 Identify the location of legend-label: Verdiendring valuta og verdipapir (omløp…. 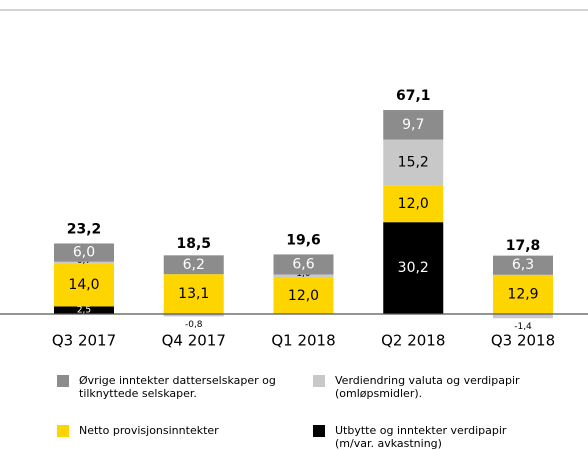
(427, 387).